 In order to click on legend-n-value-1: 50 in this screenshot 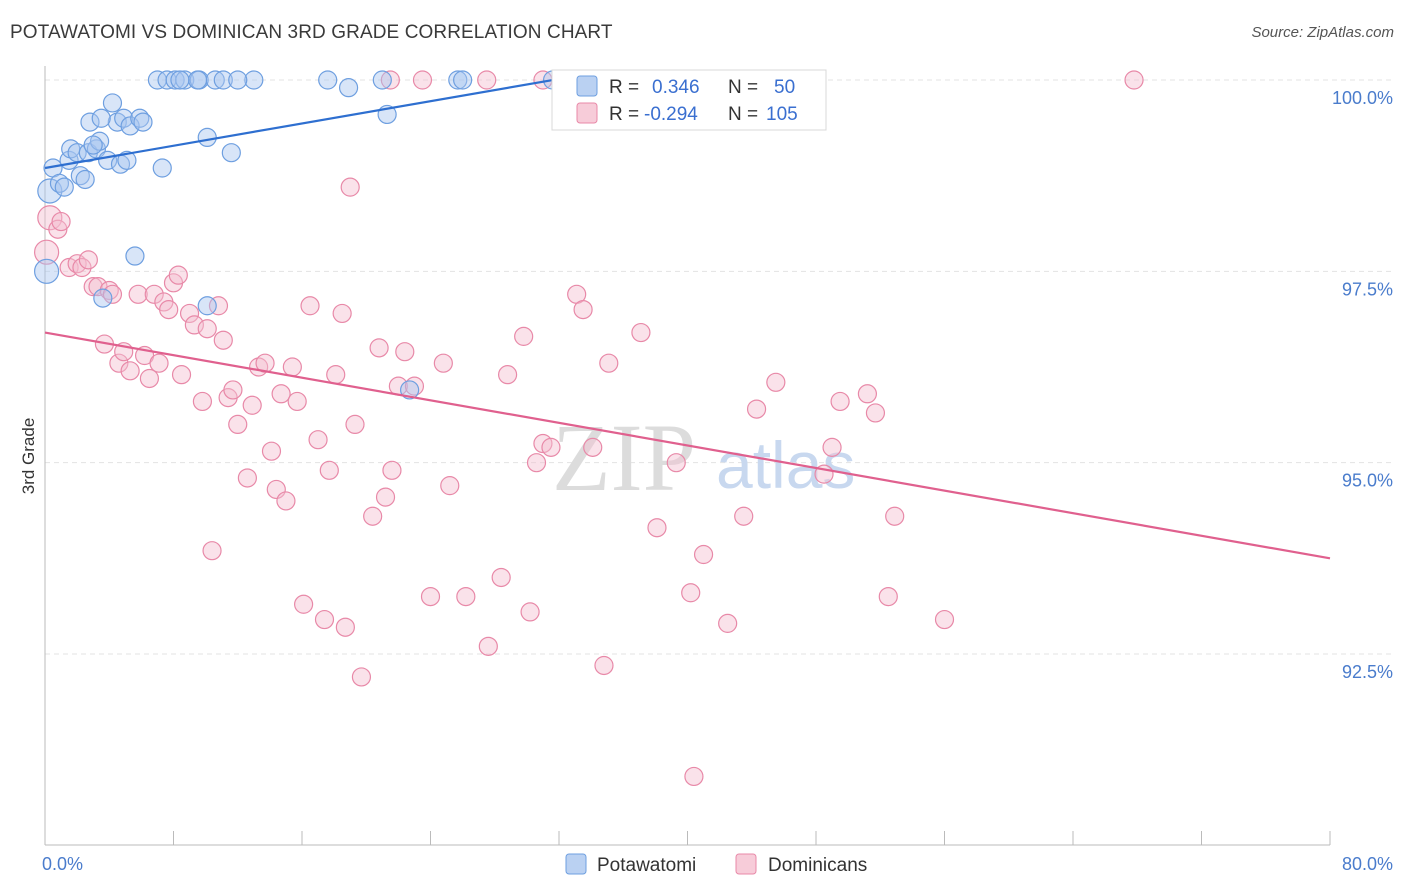, I will do `click(784, 87)`.